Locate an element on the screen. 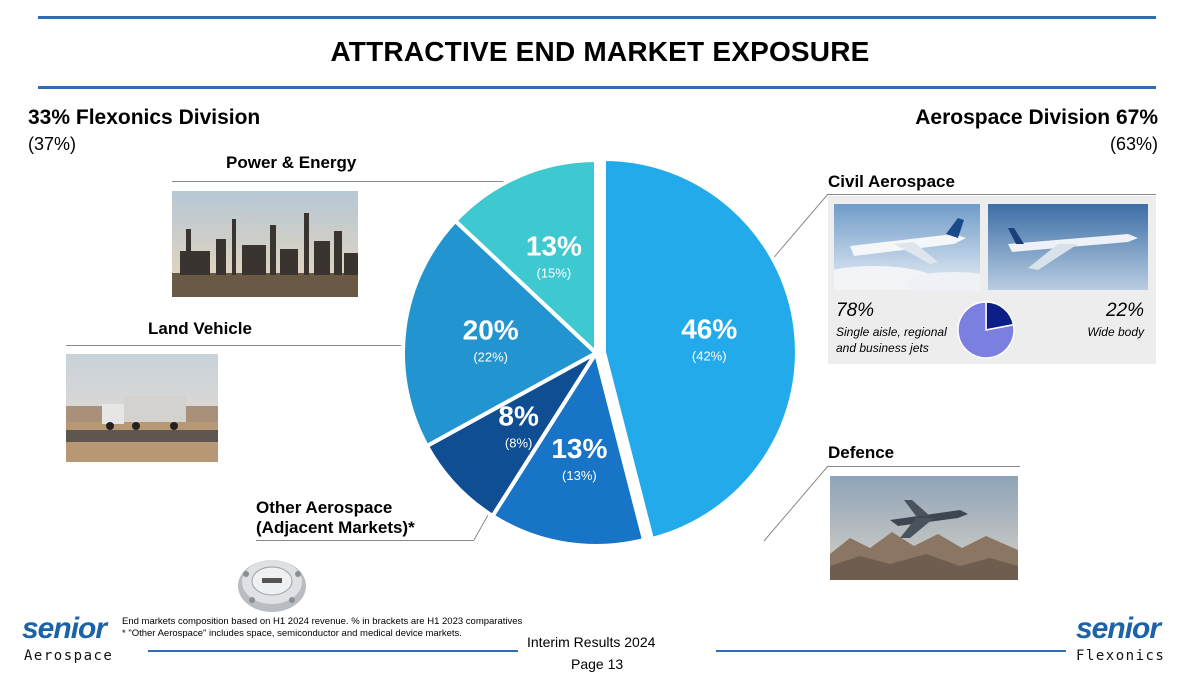  segment-label-other-aerospace-line1: Other Aerospace is located at coordinates (324, 507).